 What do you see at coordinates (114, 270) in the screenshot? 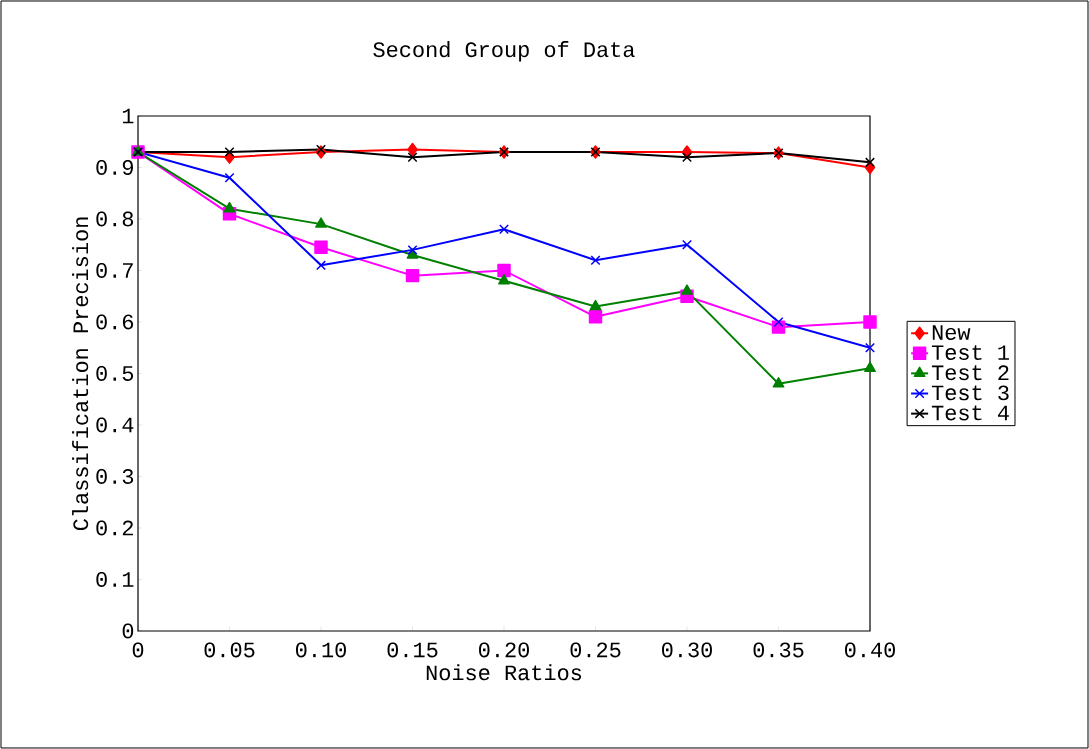
I see `y-tick-label: 0.7` at bounding box center [114, 270].